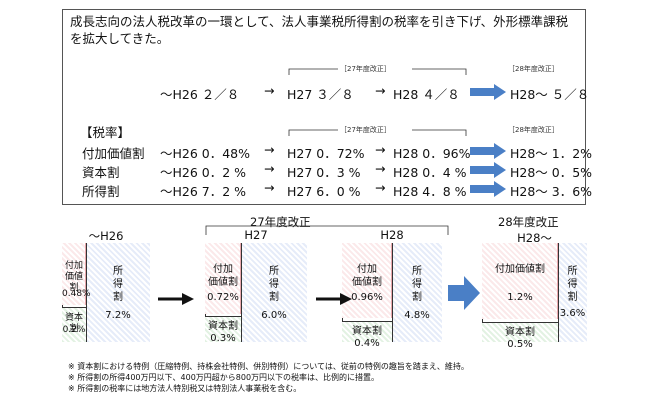 The width and height of the screenshot is (650, 401). Describe the element at coordinates (118, 315) in the screenshot. I see `shotoku-value: 7.2%` at that location.